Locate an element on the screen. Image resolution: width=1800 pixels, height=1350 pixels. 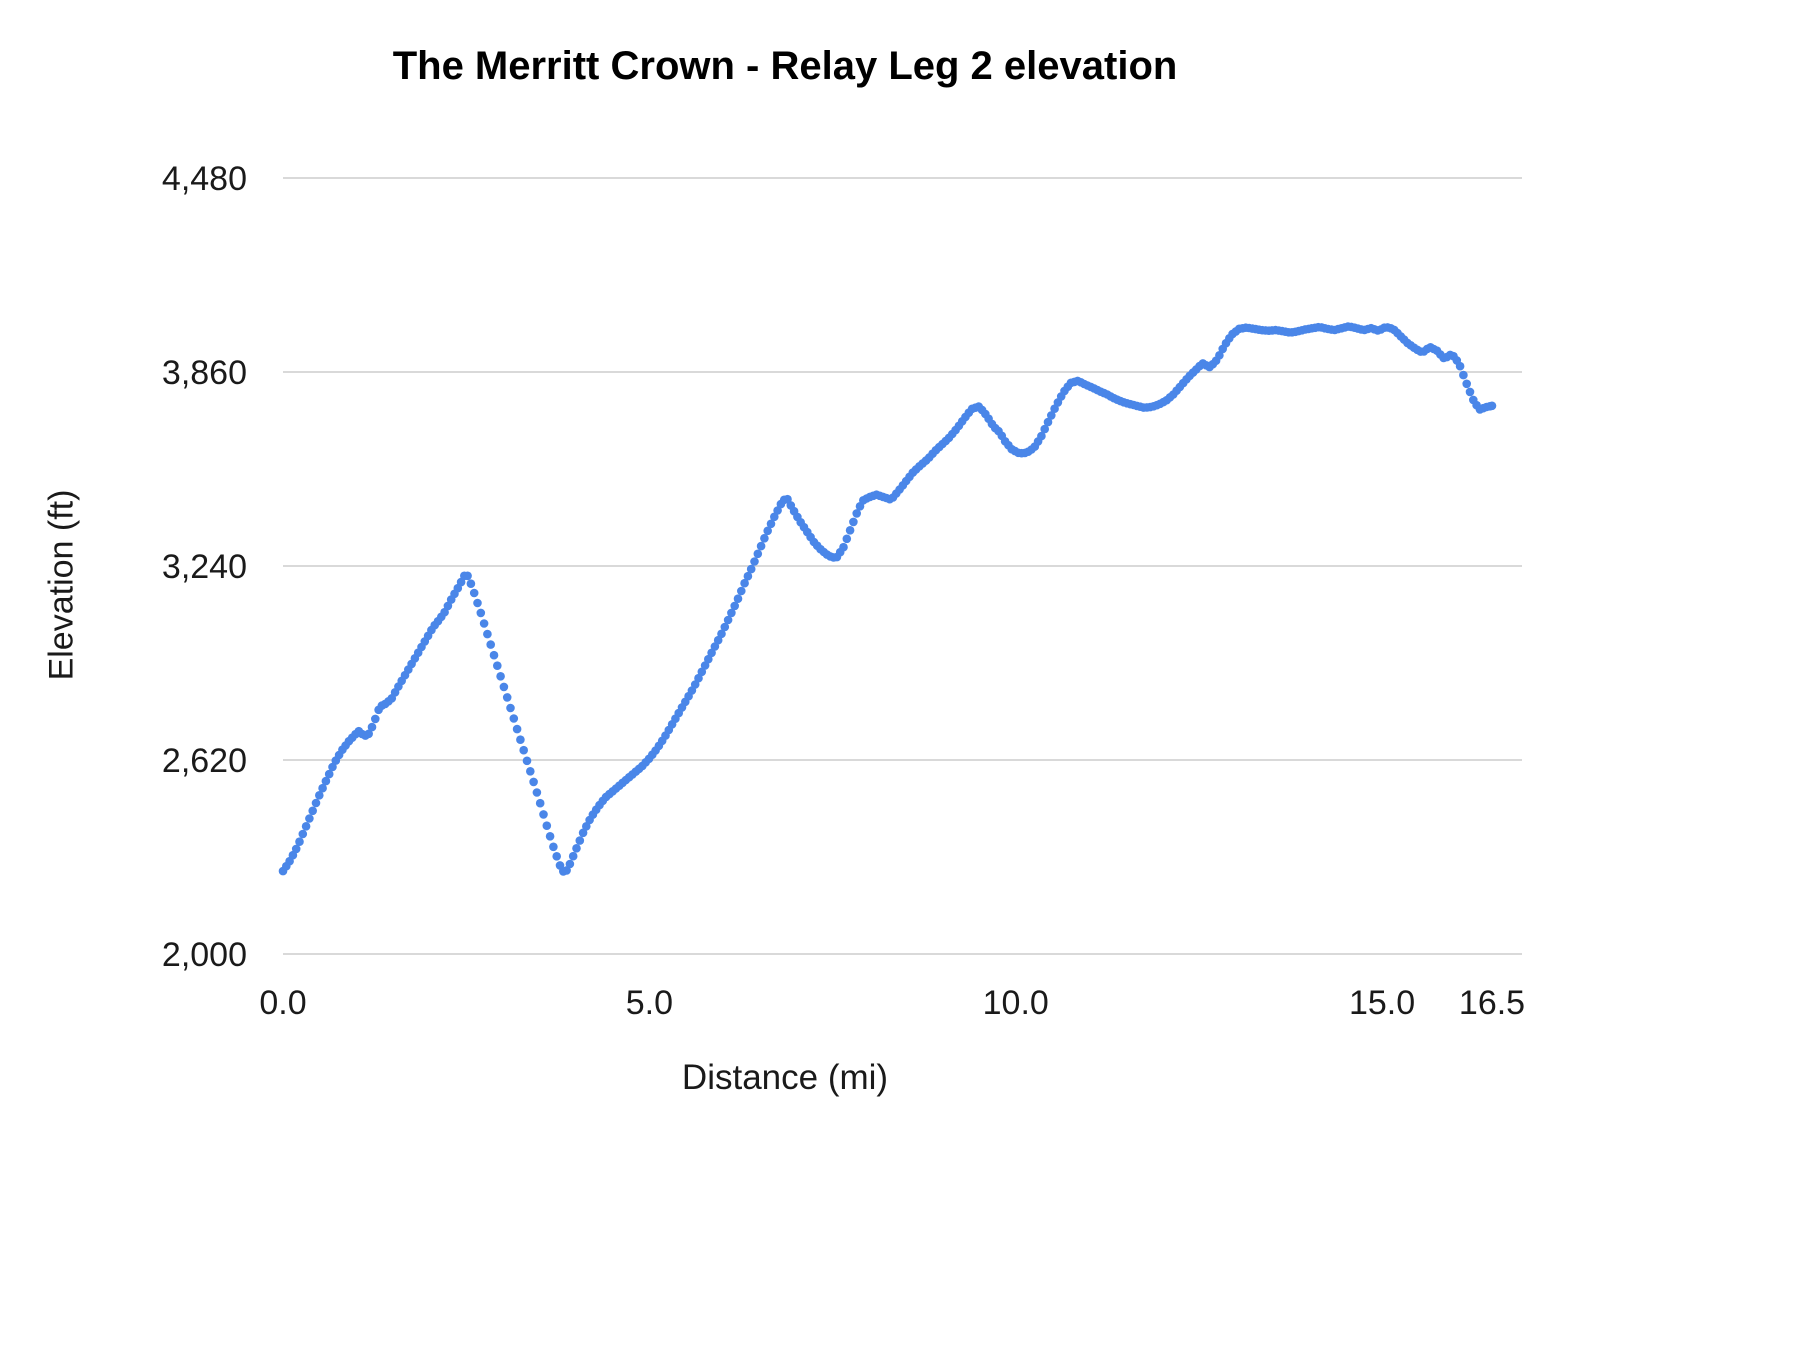
x-tick-label: 10.0 is located at coordinates (1016, 1003).